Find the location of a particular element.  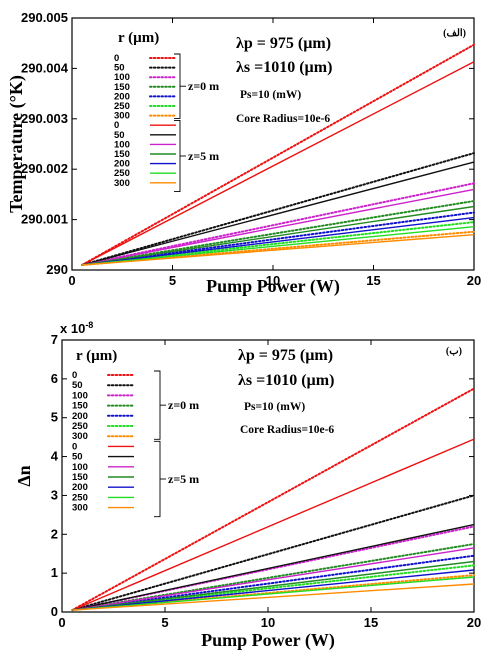

series-line-z0m-r100 is located at coordinates (278, 224).